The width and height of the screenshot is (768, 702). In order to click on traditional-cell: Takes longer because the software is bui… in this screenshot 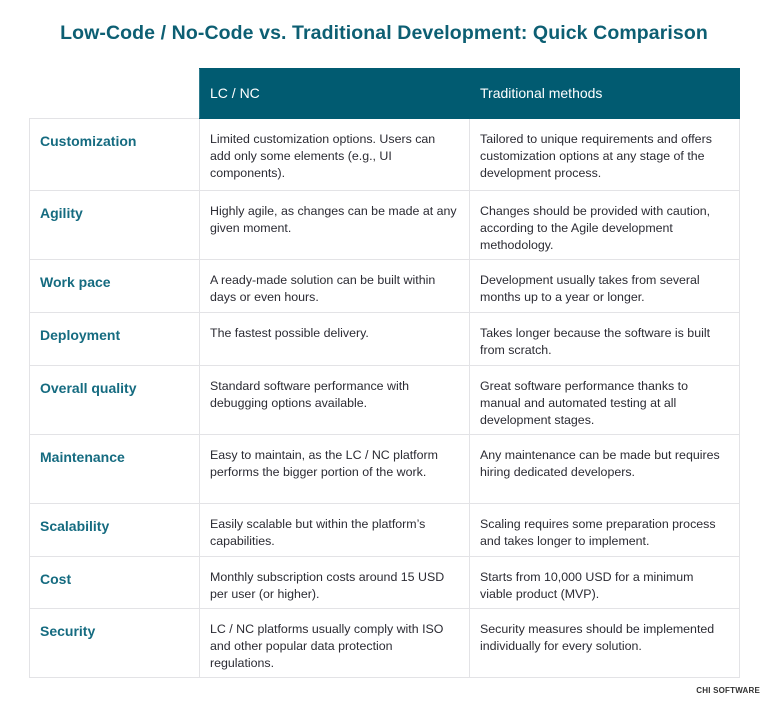, I will do `click(604, 339)`.